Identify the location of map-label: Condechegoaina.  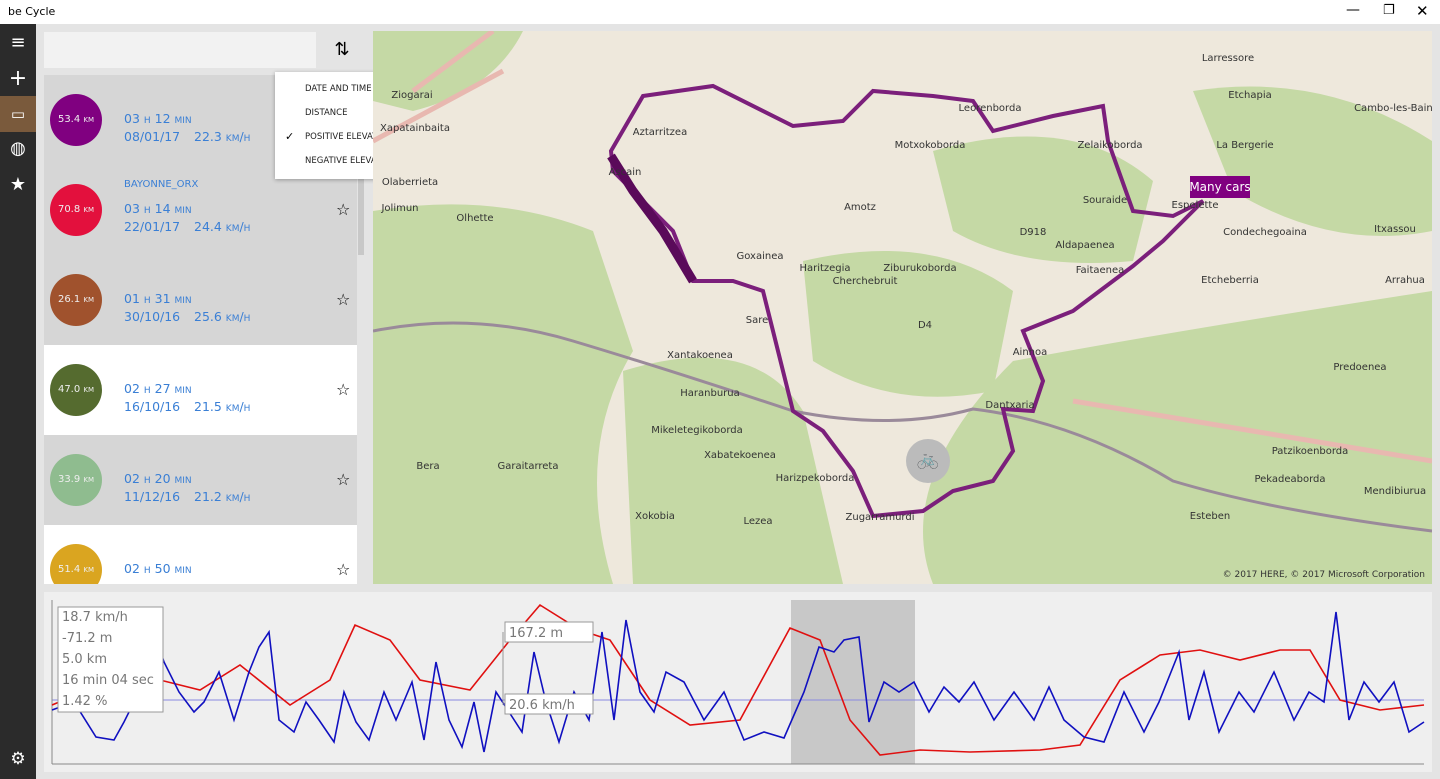
(1265, 232).